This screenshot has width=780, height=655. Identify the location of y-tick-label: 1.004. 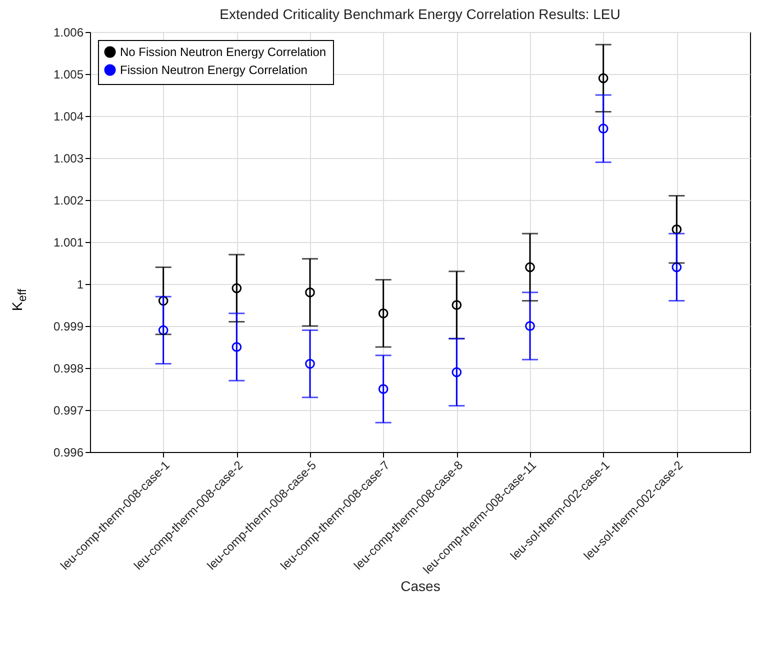
(68, 117).